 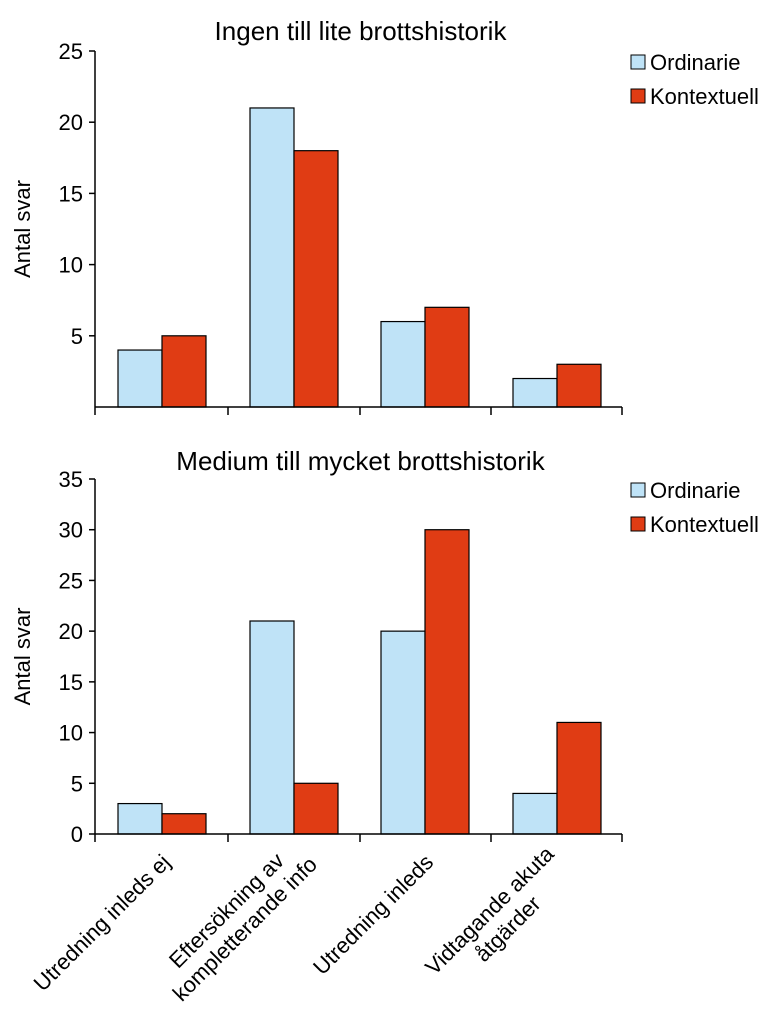 I want to click on chart-title: Ingen till lite brottshistorik, so click(x=361, y=31).